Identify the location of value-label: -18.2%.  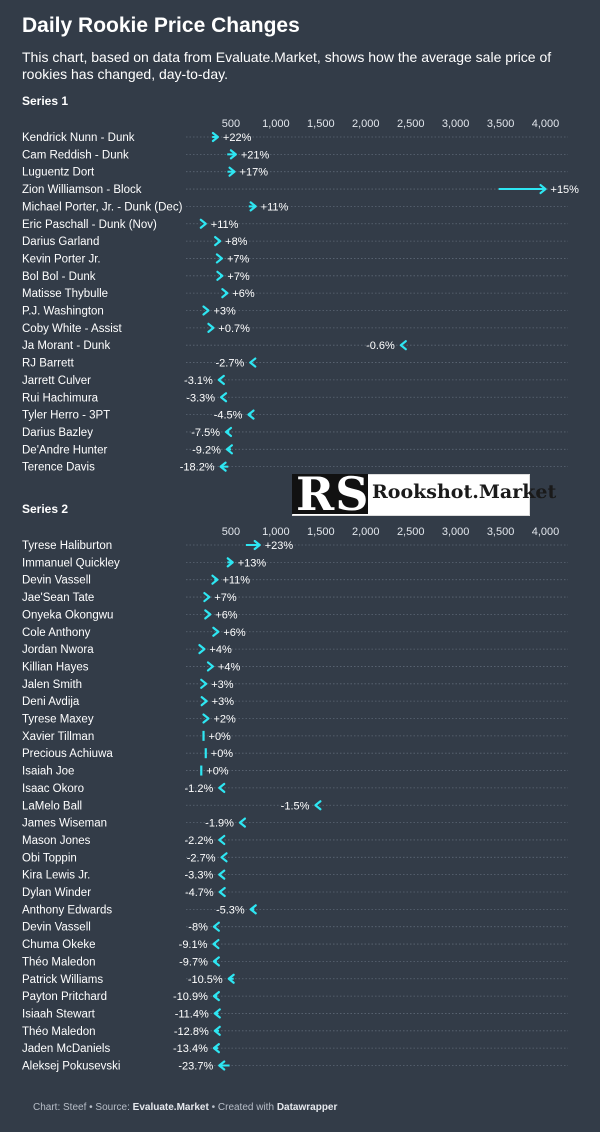
(197, 468).